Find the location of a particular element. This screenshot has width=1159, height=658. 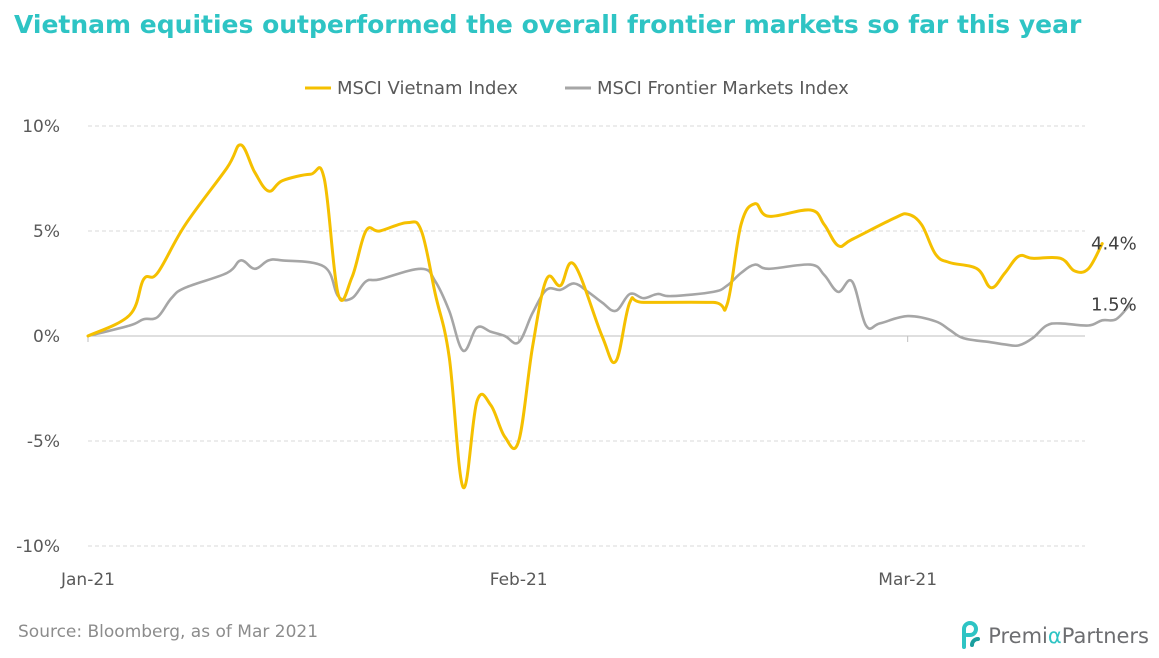

premia-logo-icon is located at coordinates (971, 635).